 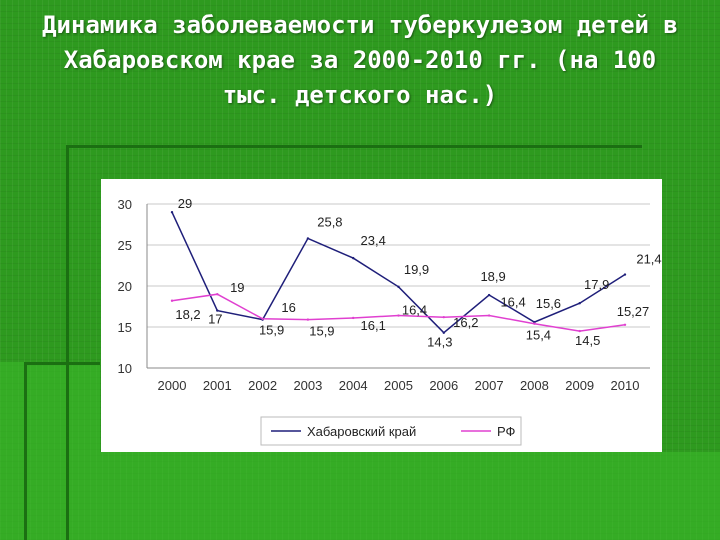 What do you see at coordinates (489, 385) in the screenshot?
I see `x-tick-label: 2007` at bounding box center [489, 385].